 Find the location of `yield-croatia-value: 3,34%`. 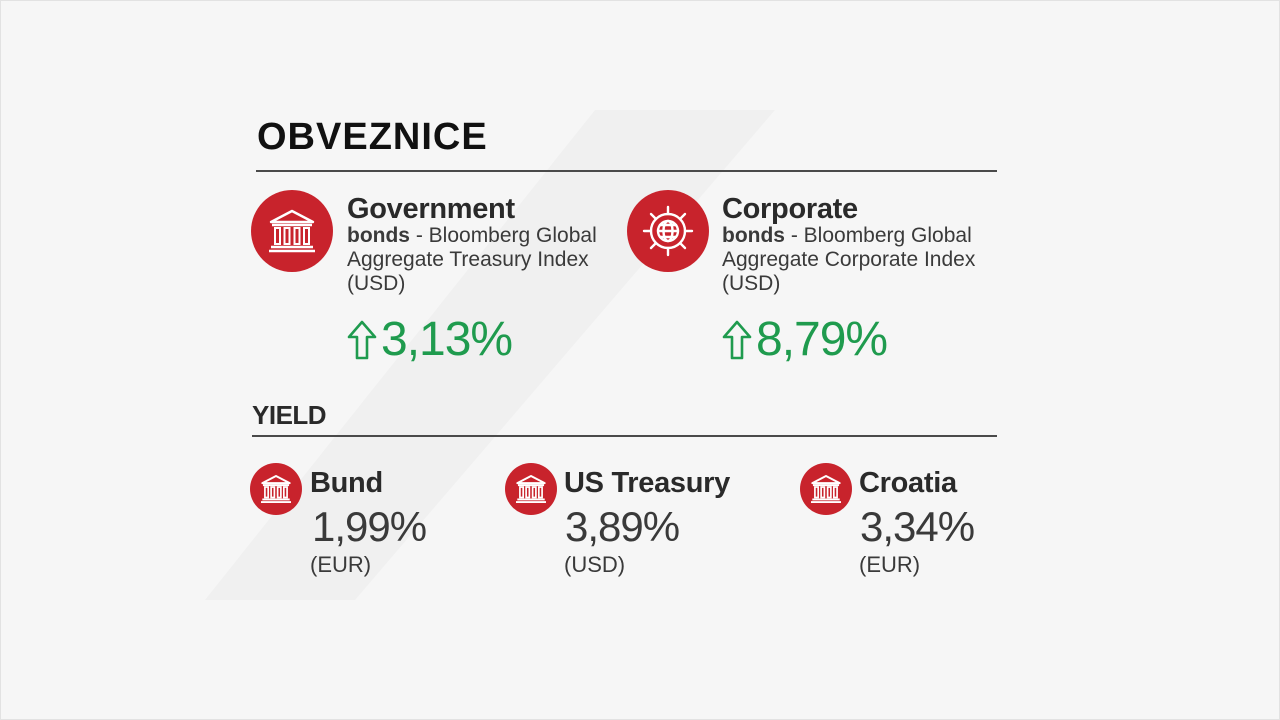

yield-croatia-value: 3,34% is located at coordinates (917, 526).